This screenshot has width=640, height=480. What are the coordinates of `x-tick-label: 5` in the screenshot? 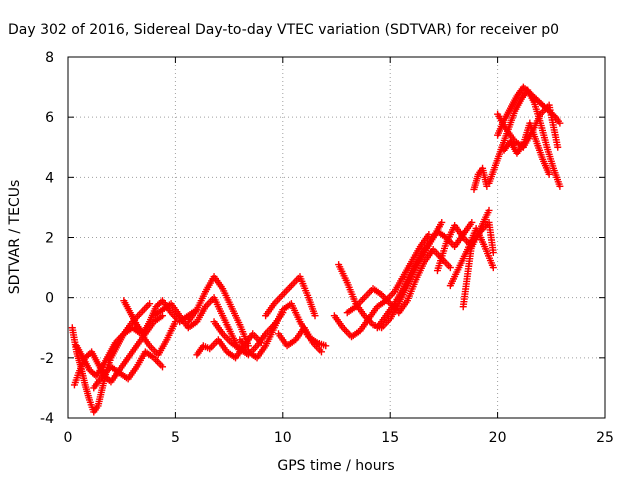 It's located at (175, 438).